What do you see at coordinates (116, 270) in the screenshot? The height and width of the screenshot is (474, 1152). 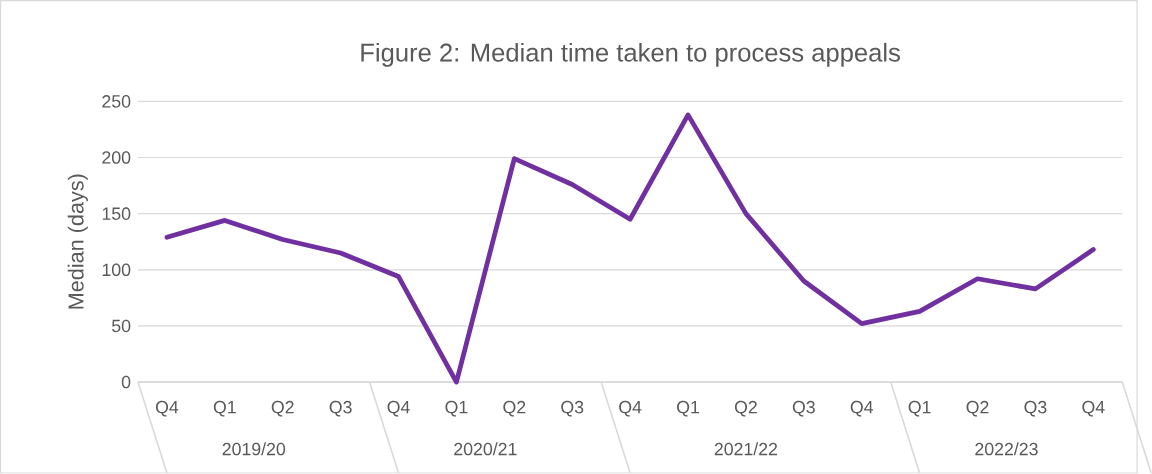 I see `y-tick-label: 100` at bounding box center [116, 270].